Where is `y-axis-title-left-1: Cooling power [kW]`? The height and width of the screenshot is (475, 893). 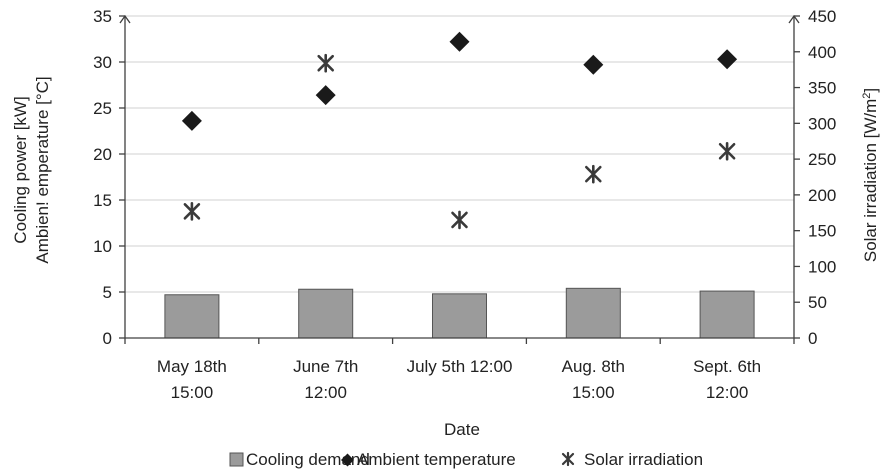 y-axis-title-left-1: Cooling power [kW] is located at coordinates (20, 169).